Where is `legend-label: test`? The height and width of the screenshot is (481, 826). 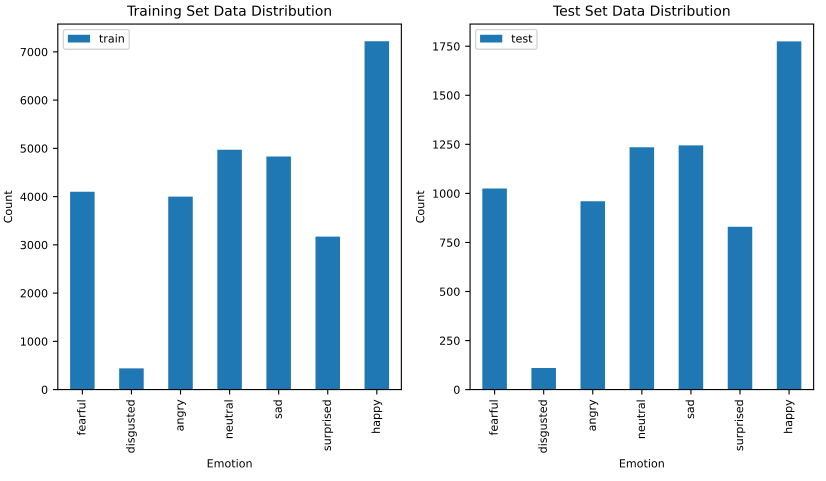
legend-label: test is located at coordinates (521, 38).